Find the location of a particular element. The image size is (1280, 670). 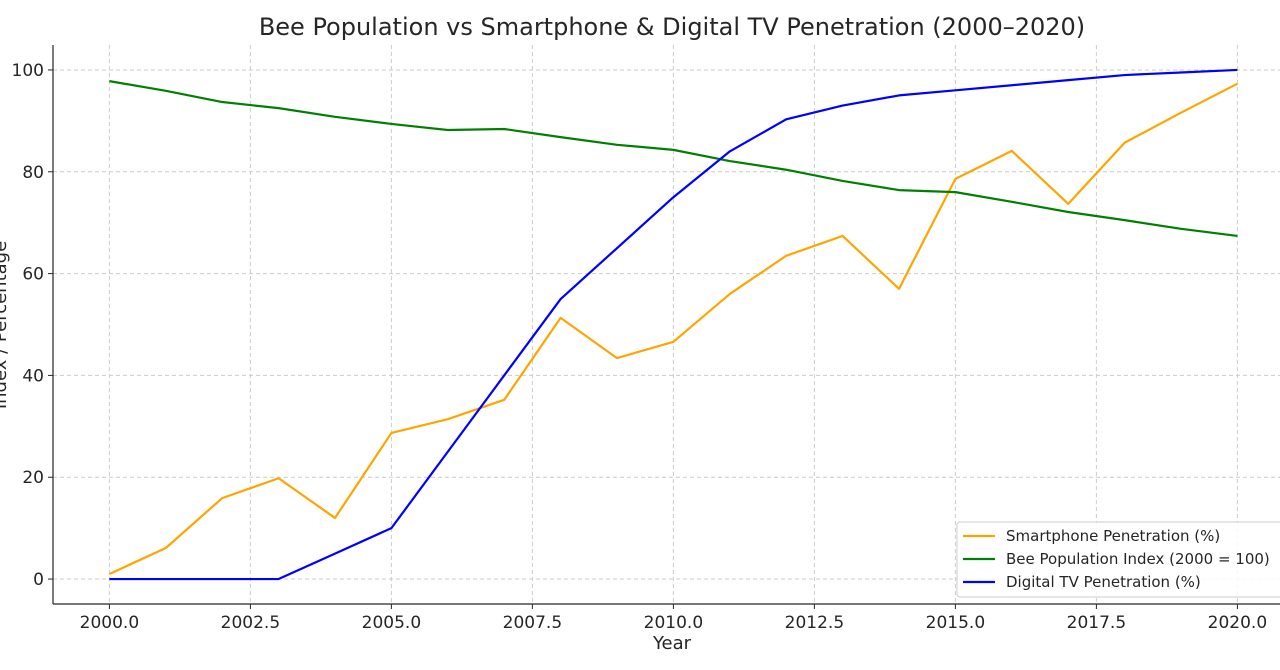

x-tick-label: 2007.5 is located at coordinates (532, 623).